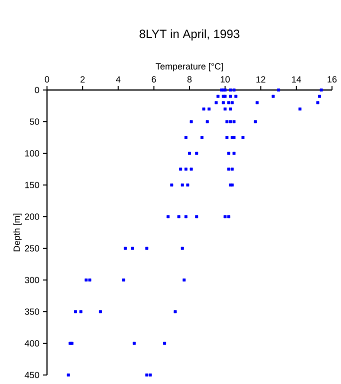 This screenshot has height=384, width=341. I want to click on x-tick-label: 10, so click(225, 79).